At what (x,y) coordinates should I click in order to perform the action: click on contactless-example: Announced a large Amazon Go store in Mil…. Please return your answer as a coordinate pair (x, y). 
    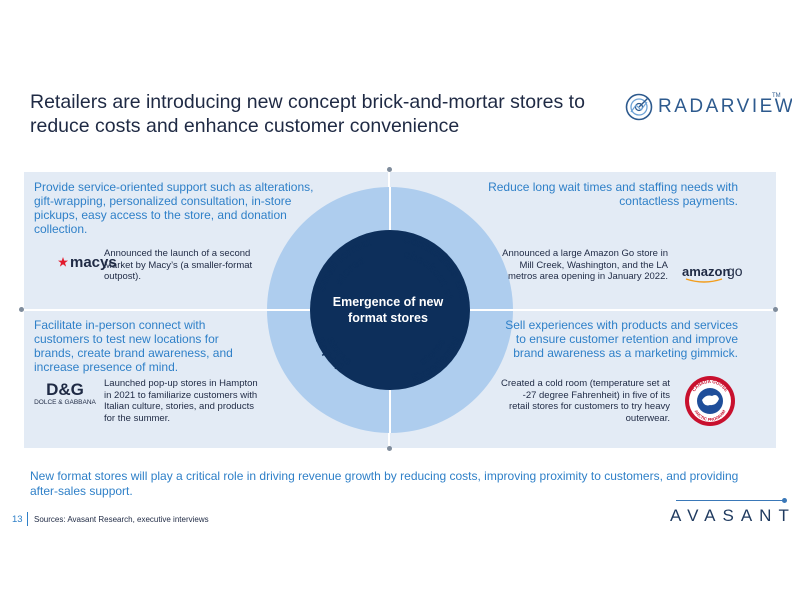
    Looking at the image, I should click on (585, 265).